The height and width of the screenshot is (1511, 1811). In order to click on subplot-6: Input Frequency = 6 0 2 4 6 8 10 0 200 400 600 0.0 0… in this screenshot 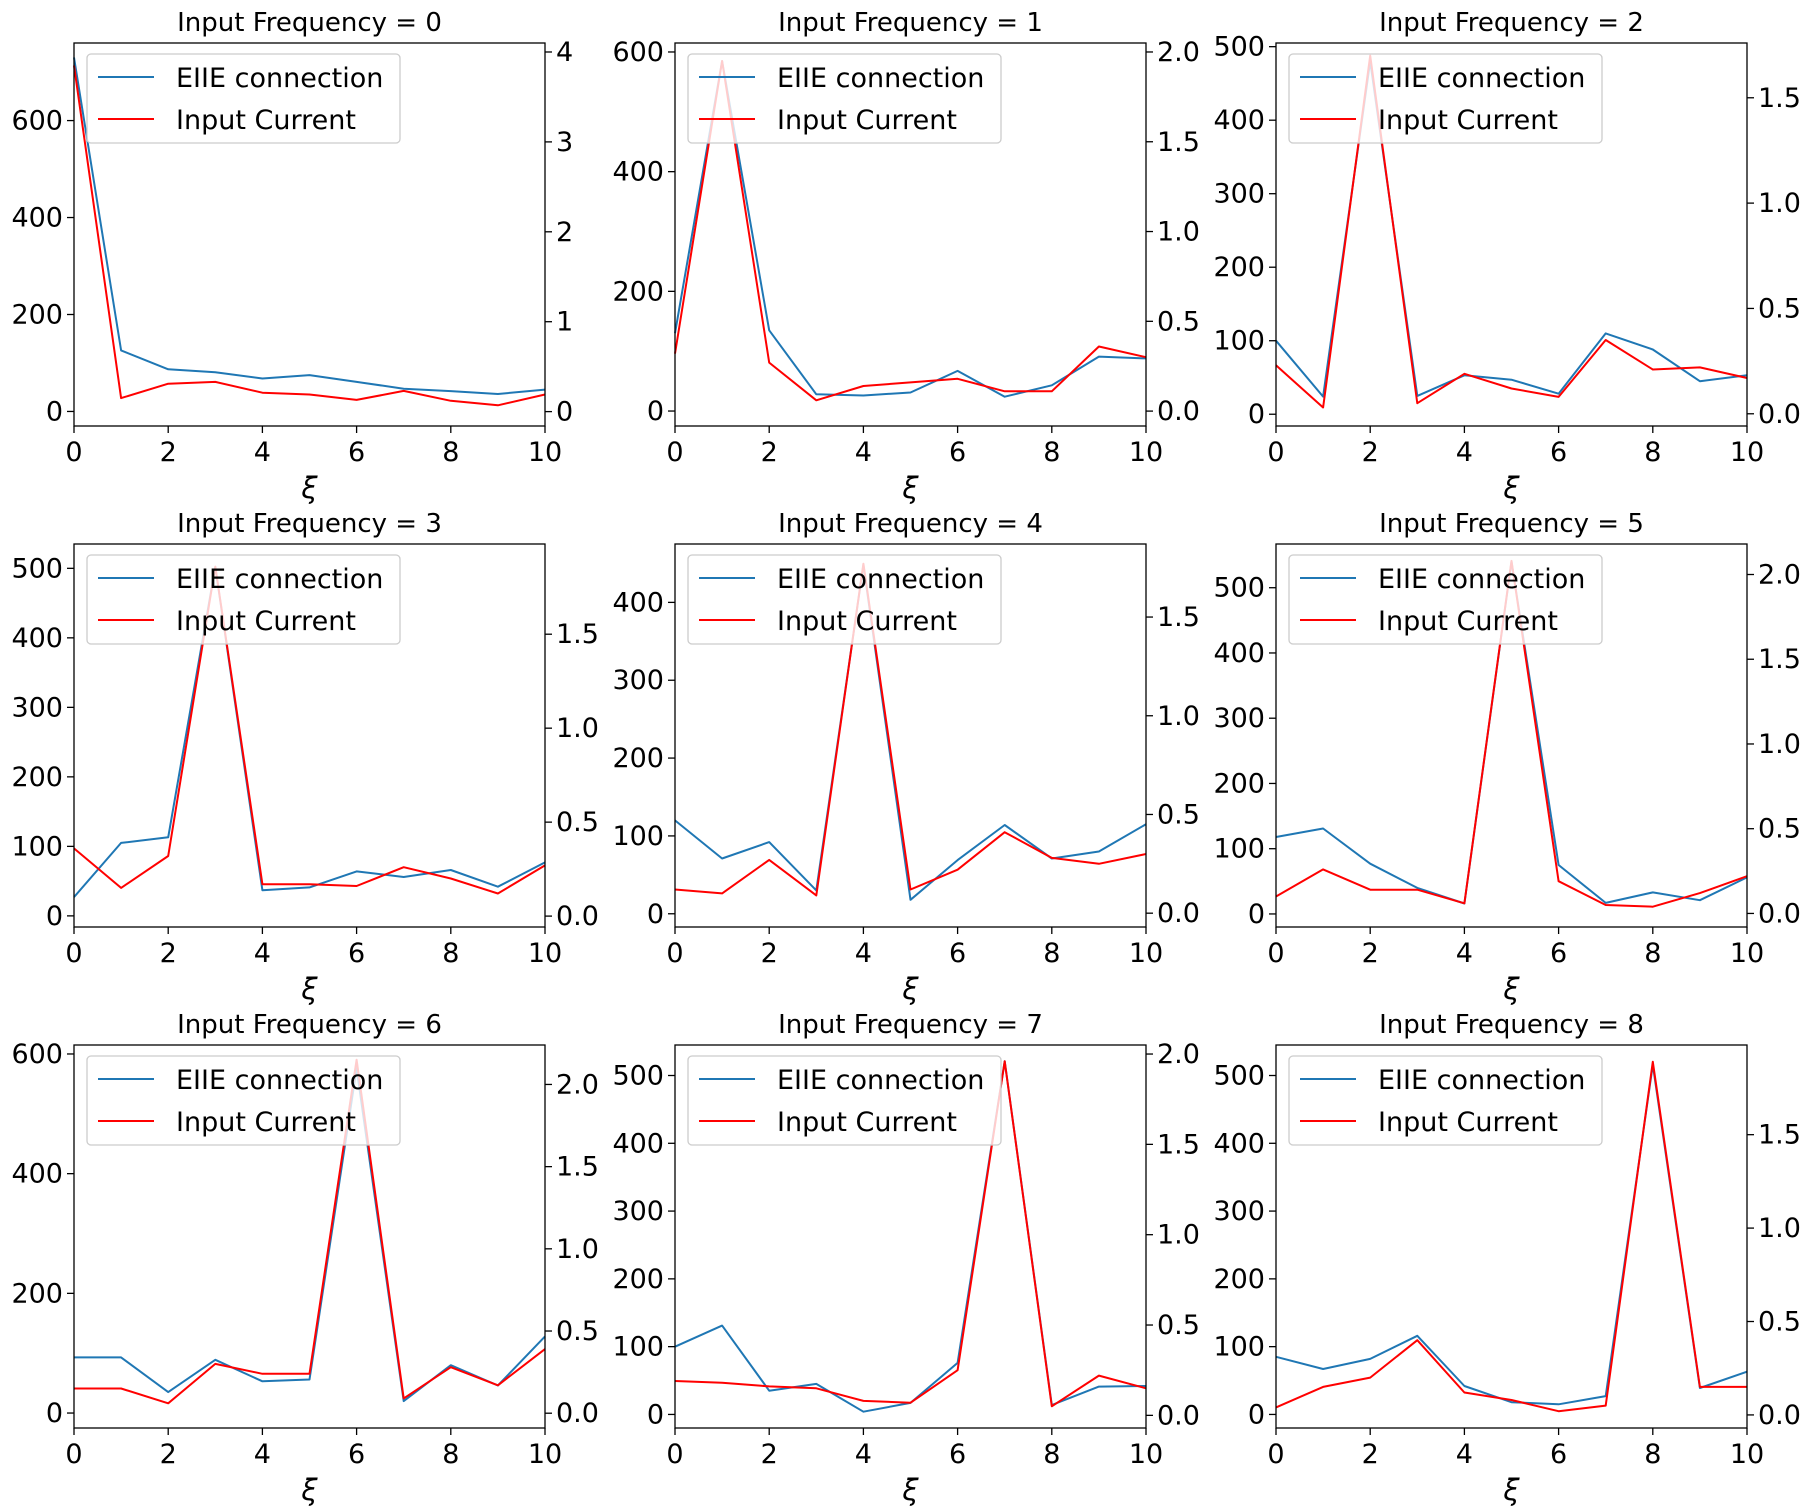, I will do `click(305, 1258)`.